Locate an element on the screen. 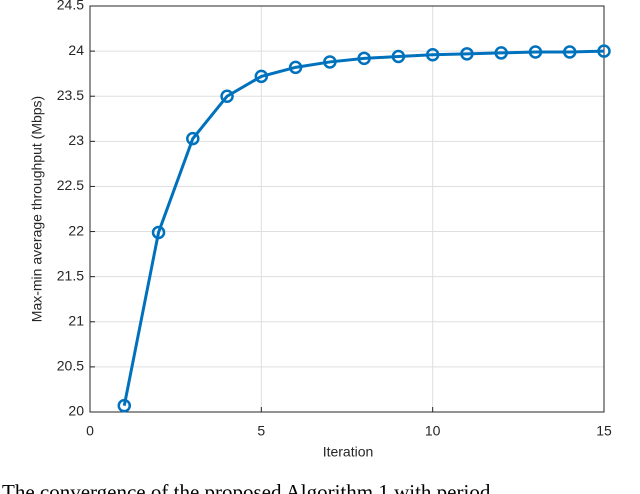  y-tick-label: 22 is located at coordinates (76, 230).